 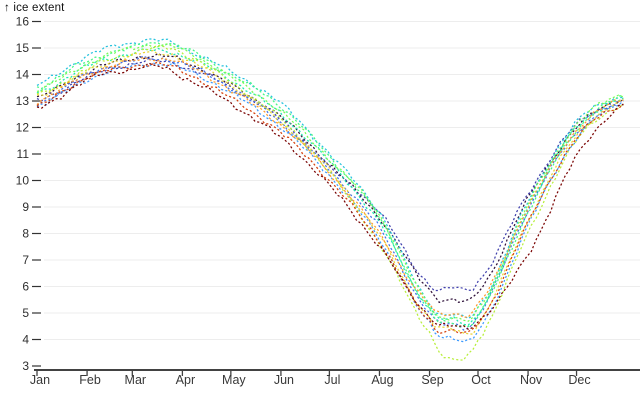 I want to click on x-tick-label: Nov, so click(x=531, y=380).